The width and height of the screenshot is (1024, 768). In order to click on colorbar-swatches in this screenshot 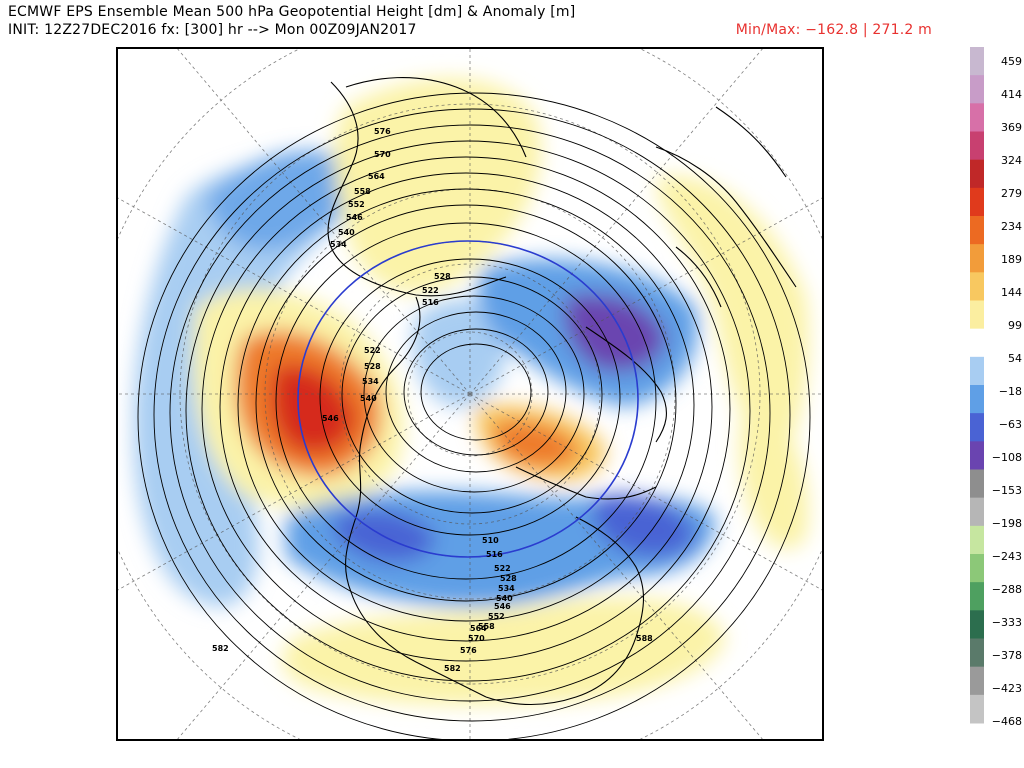, I will do `click(977, 385)`.